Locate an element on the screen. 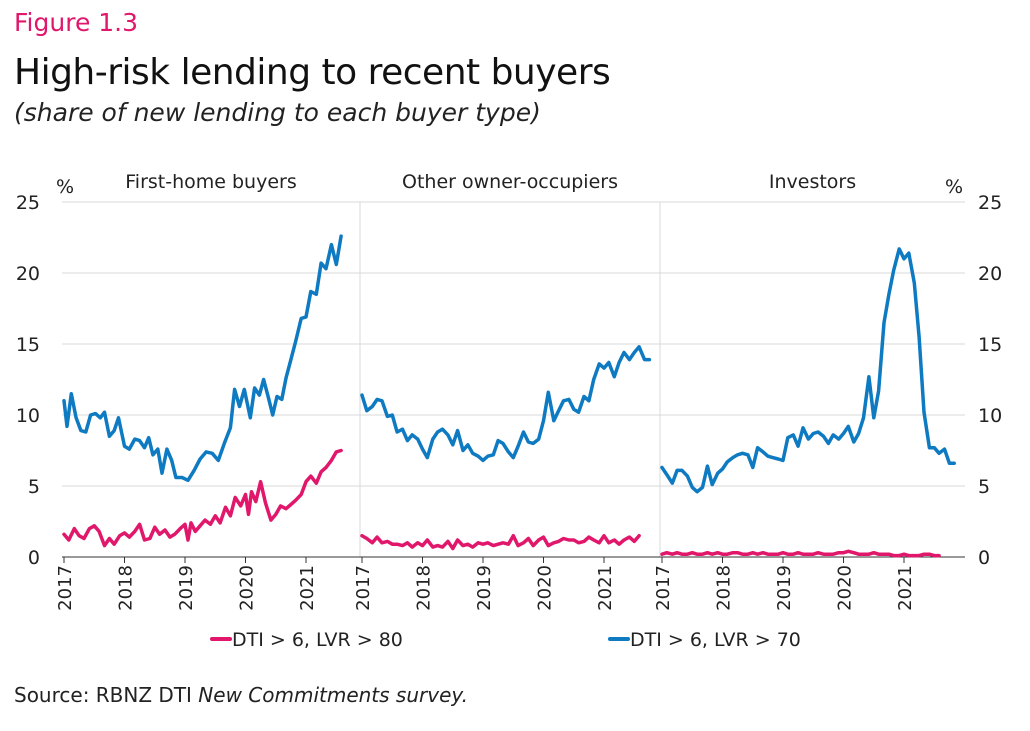 The height and width of the screenshot is (731, 1030). y-tick-left-25: 25 is located at coordinates (28, 203).